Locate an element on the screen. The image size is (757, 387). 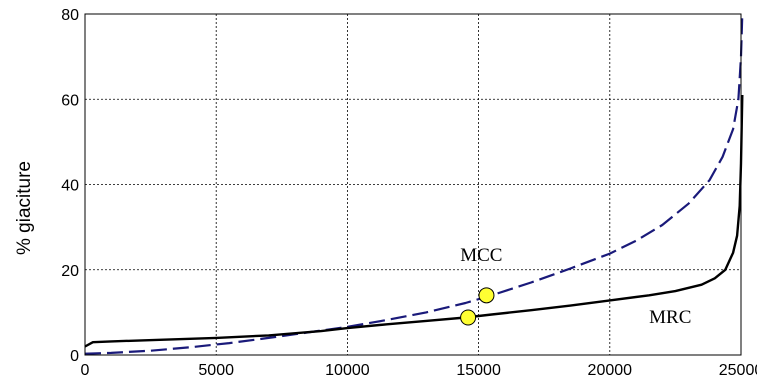
y-tick-label: 0 is located at coordinates (74, 356).